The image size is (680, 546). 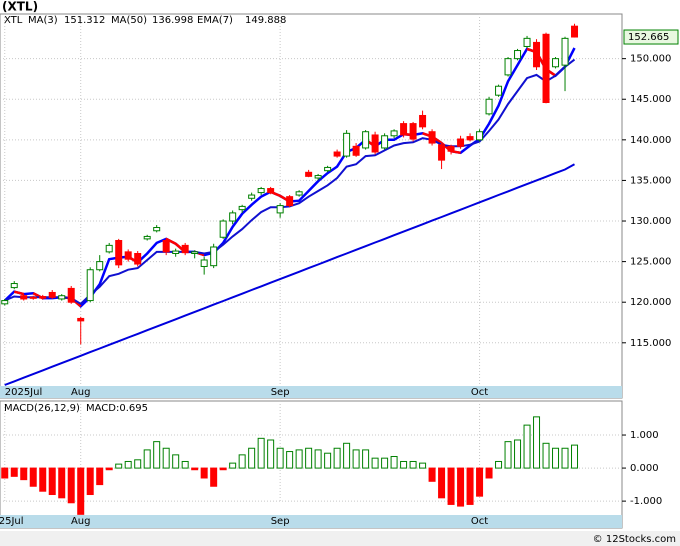 What do you see at coordinates (265, 20) in the screenshot?
I see `legend-value: 149.888` at bounding box center [265, 20].